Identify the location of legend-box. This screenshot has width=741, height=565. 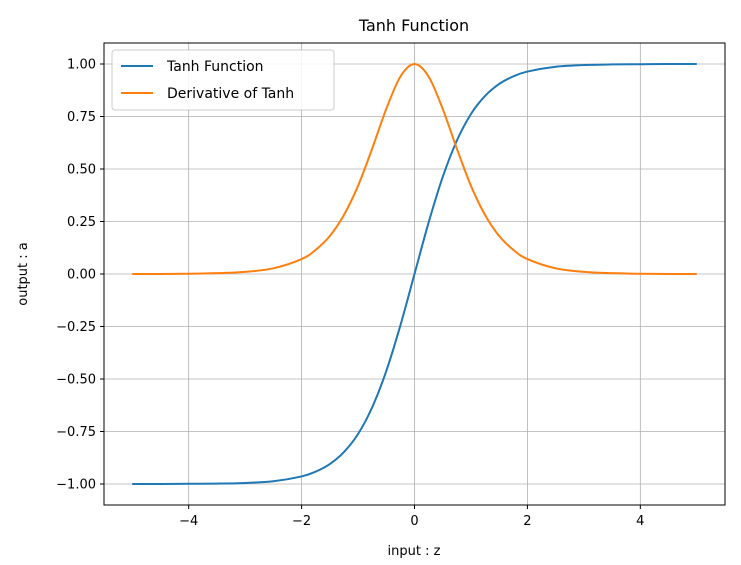
(223, 80).